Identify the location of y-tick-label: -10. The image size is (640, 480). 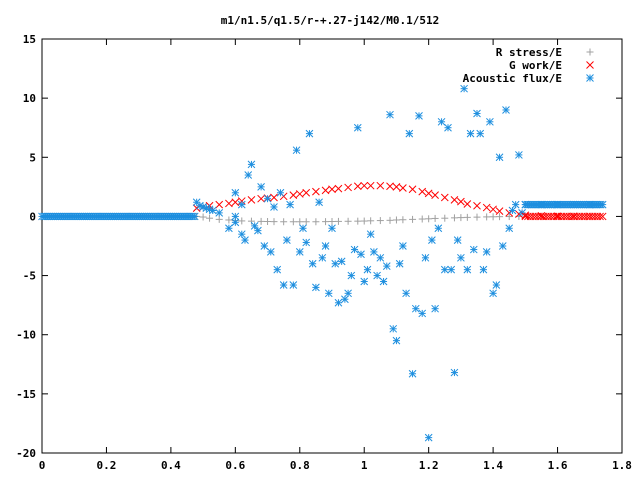
(26, 335).